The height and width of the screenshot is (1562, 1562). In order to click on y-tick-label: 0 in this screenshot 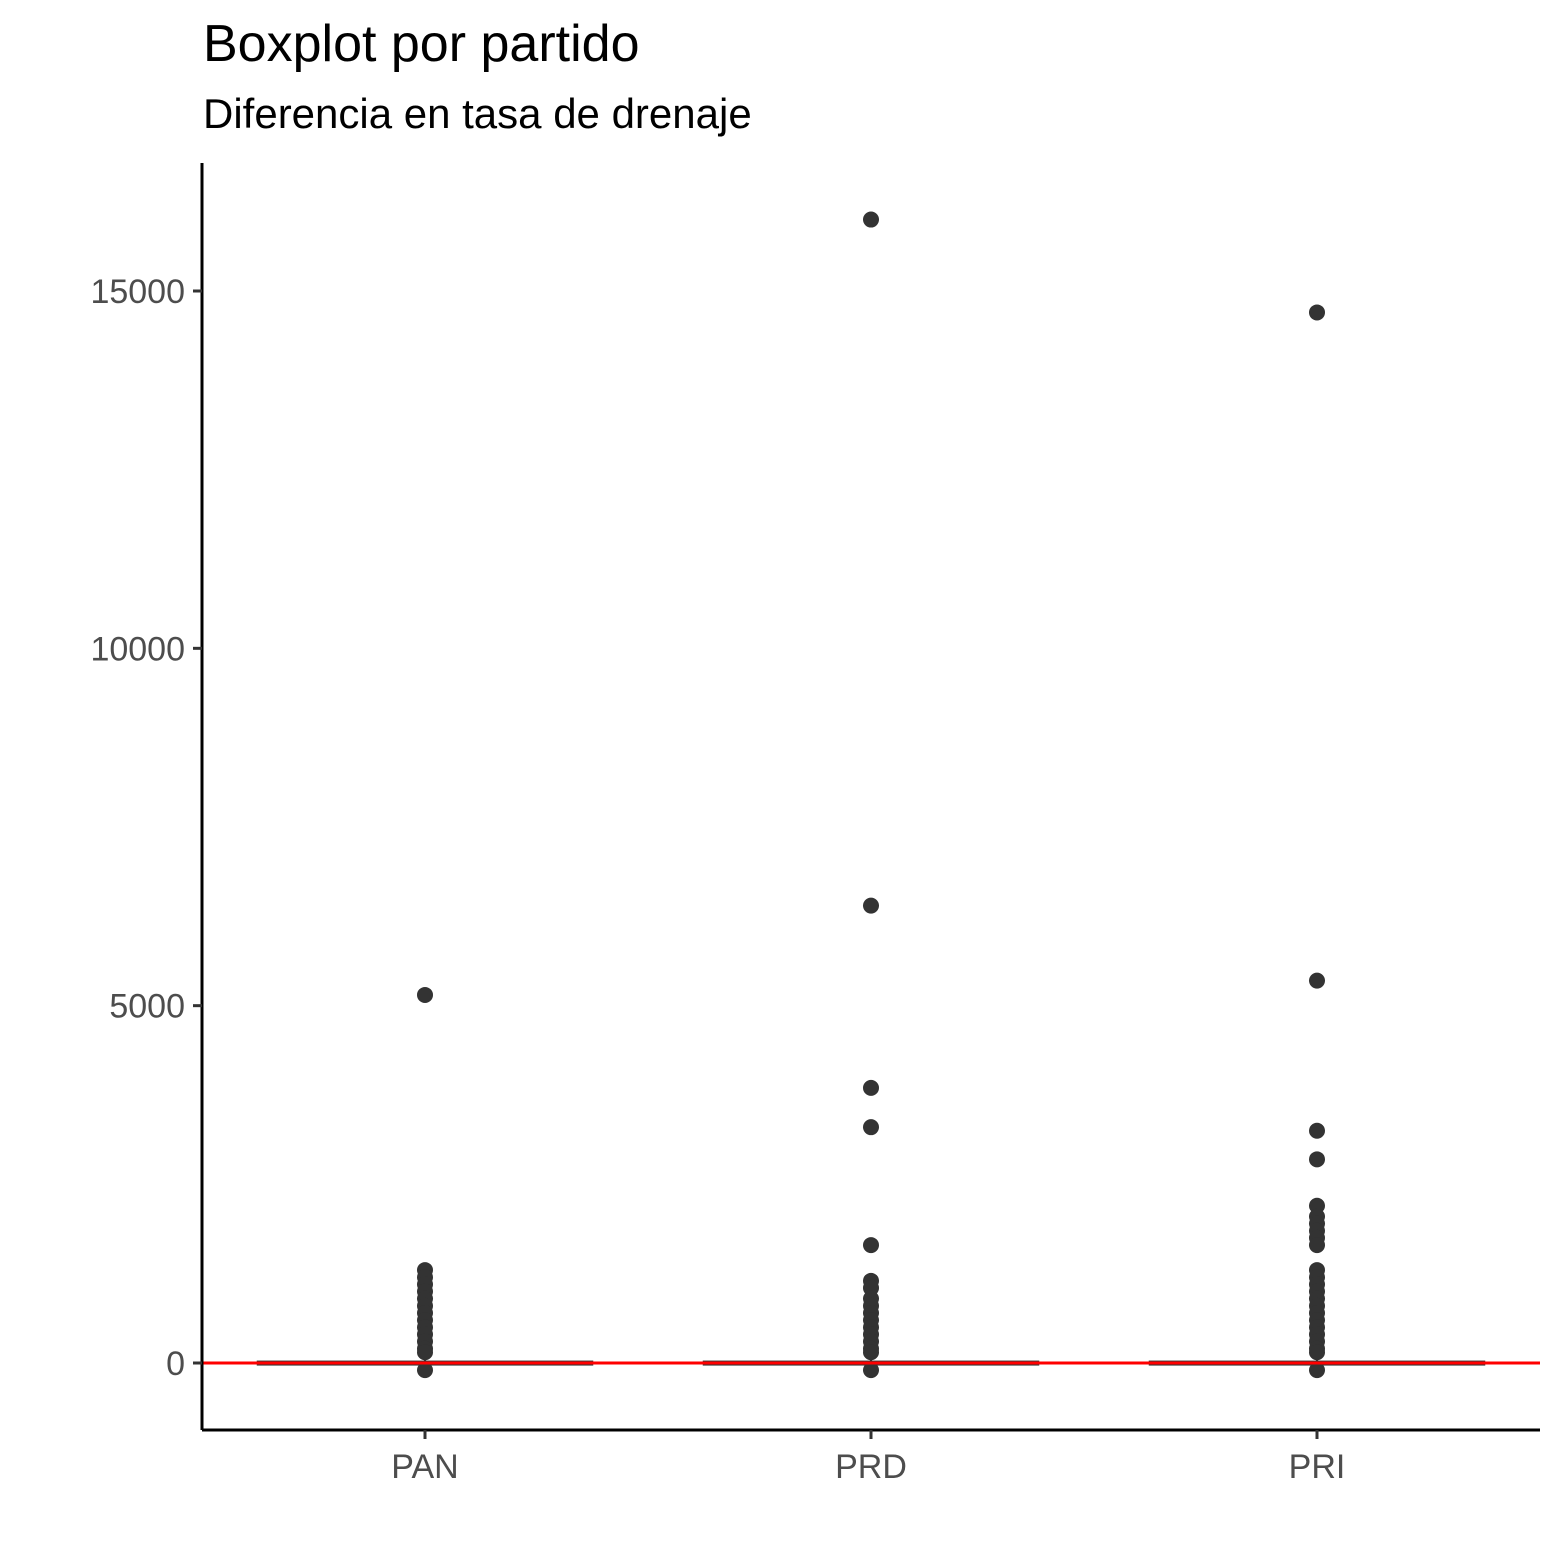, I will do `click(175, 1364)`.